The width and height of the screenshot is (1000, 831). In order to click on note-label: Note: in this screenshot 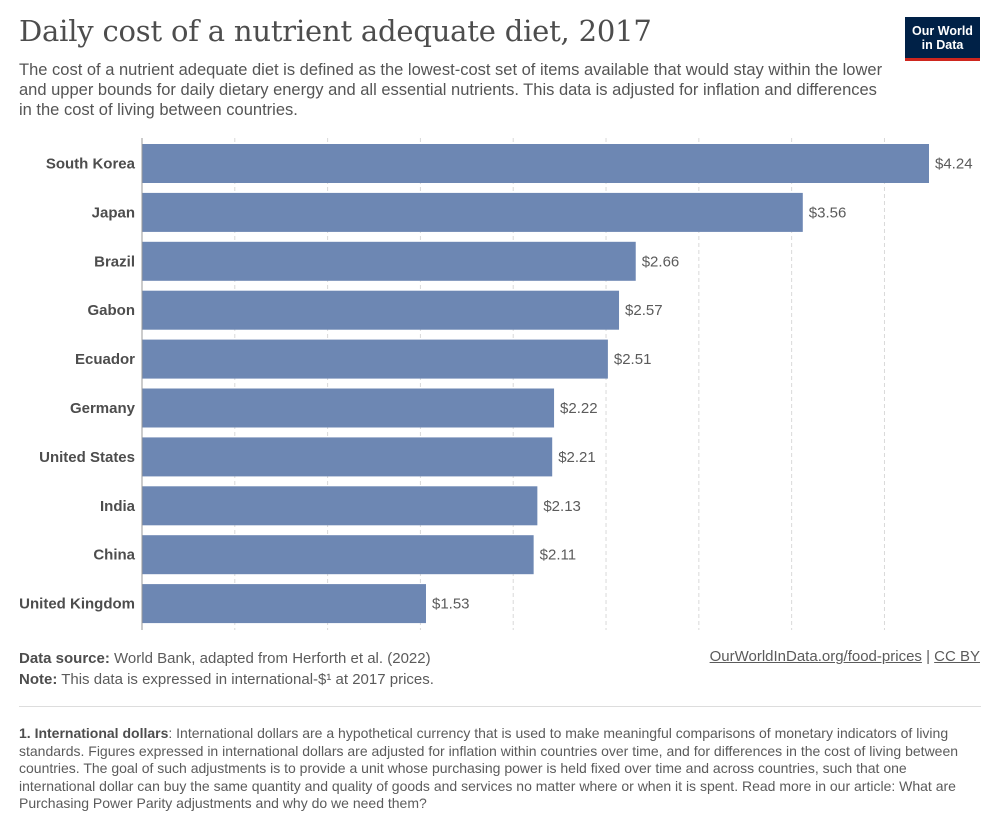, I will do `click(38, 679)`.